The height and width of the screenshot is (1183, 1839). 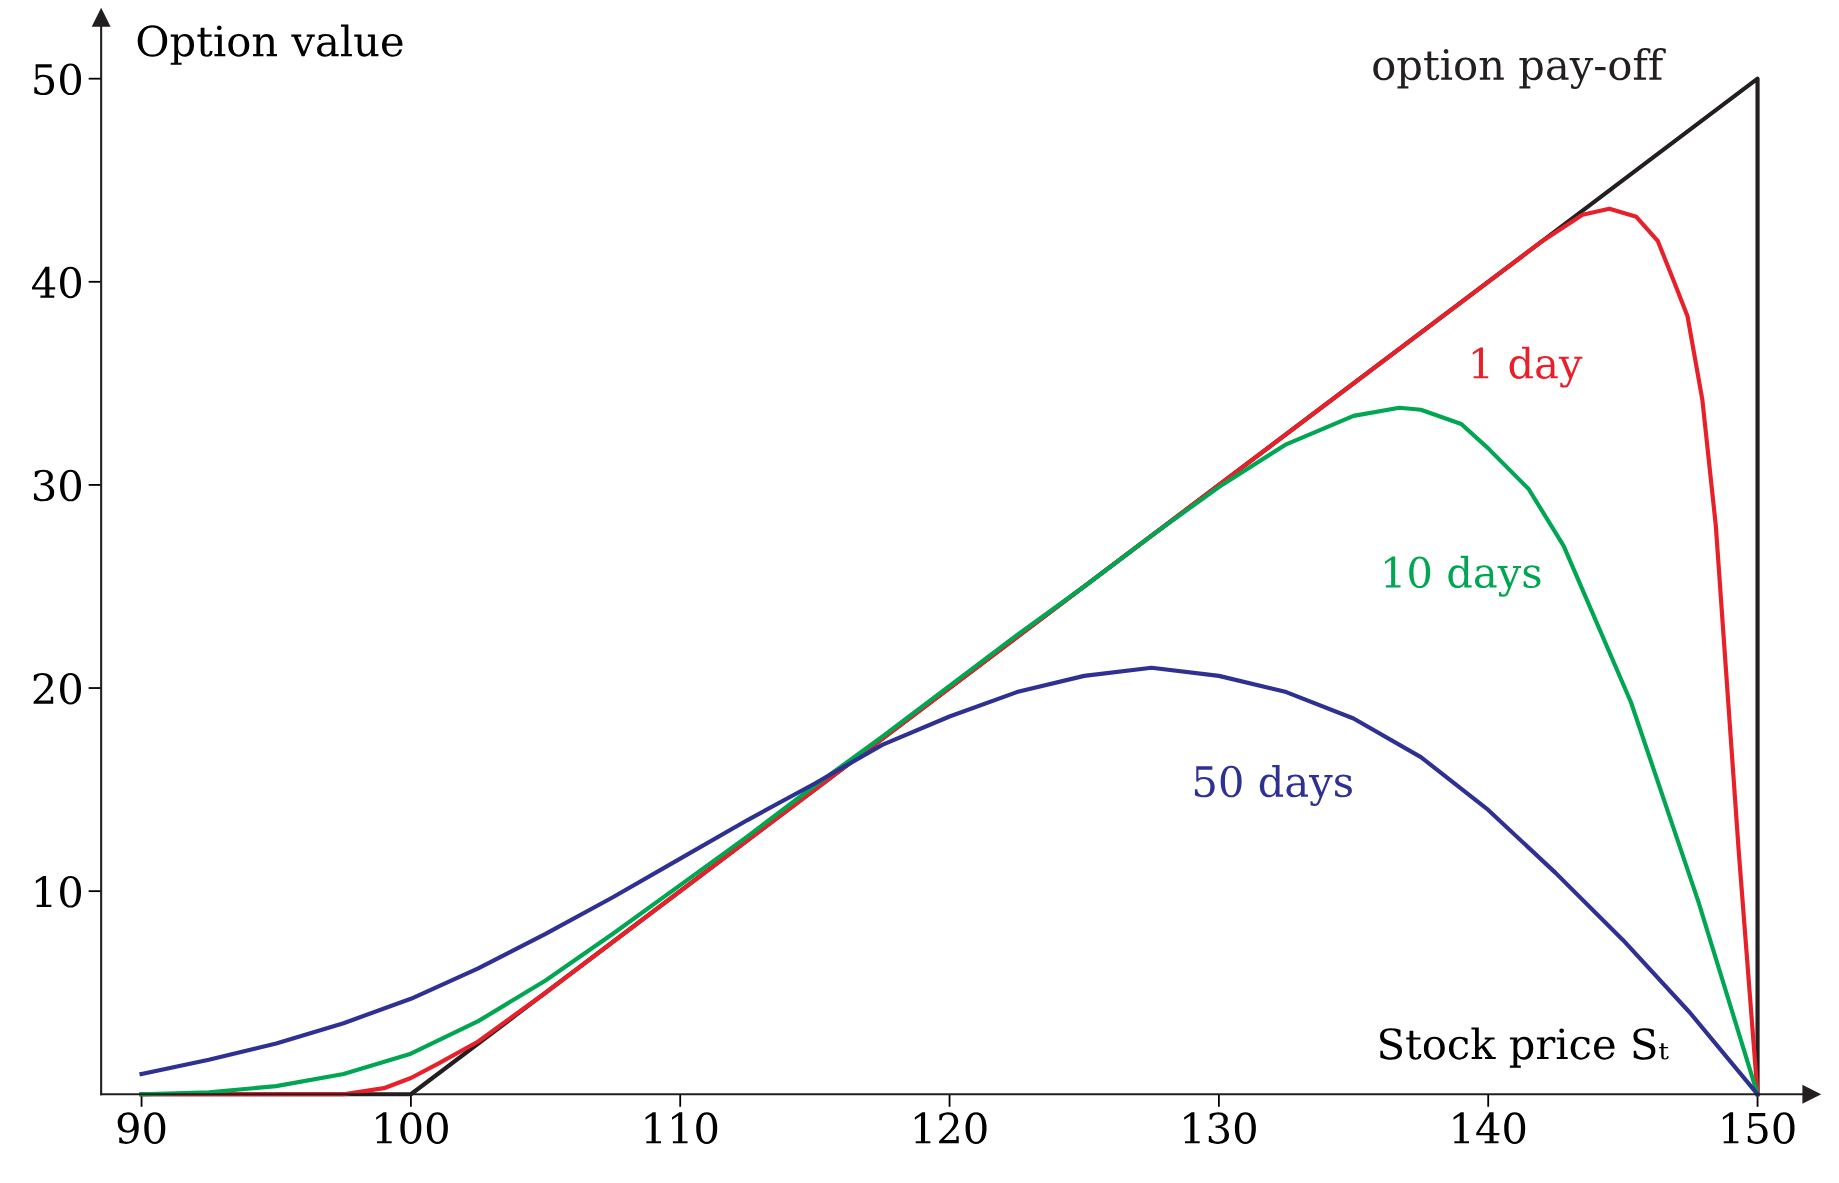 I want to click on series-label: 50 days, so click(x=1273, y=785).